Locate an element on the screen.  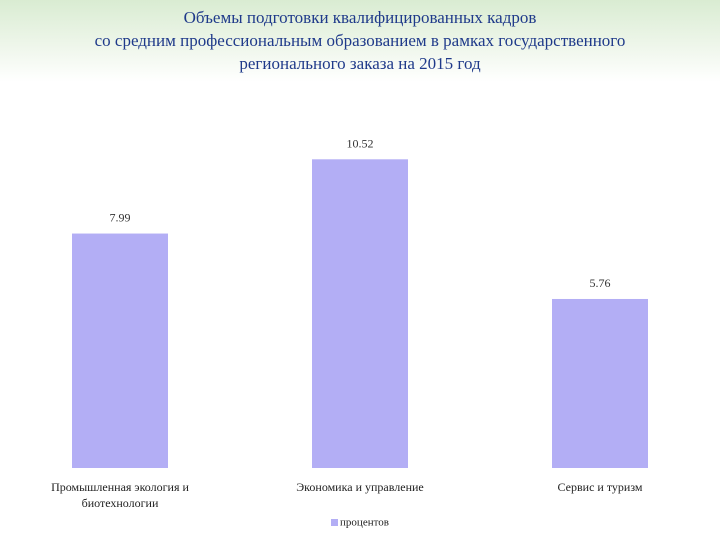
legend: процентов is located at coordinates (360, 522).